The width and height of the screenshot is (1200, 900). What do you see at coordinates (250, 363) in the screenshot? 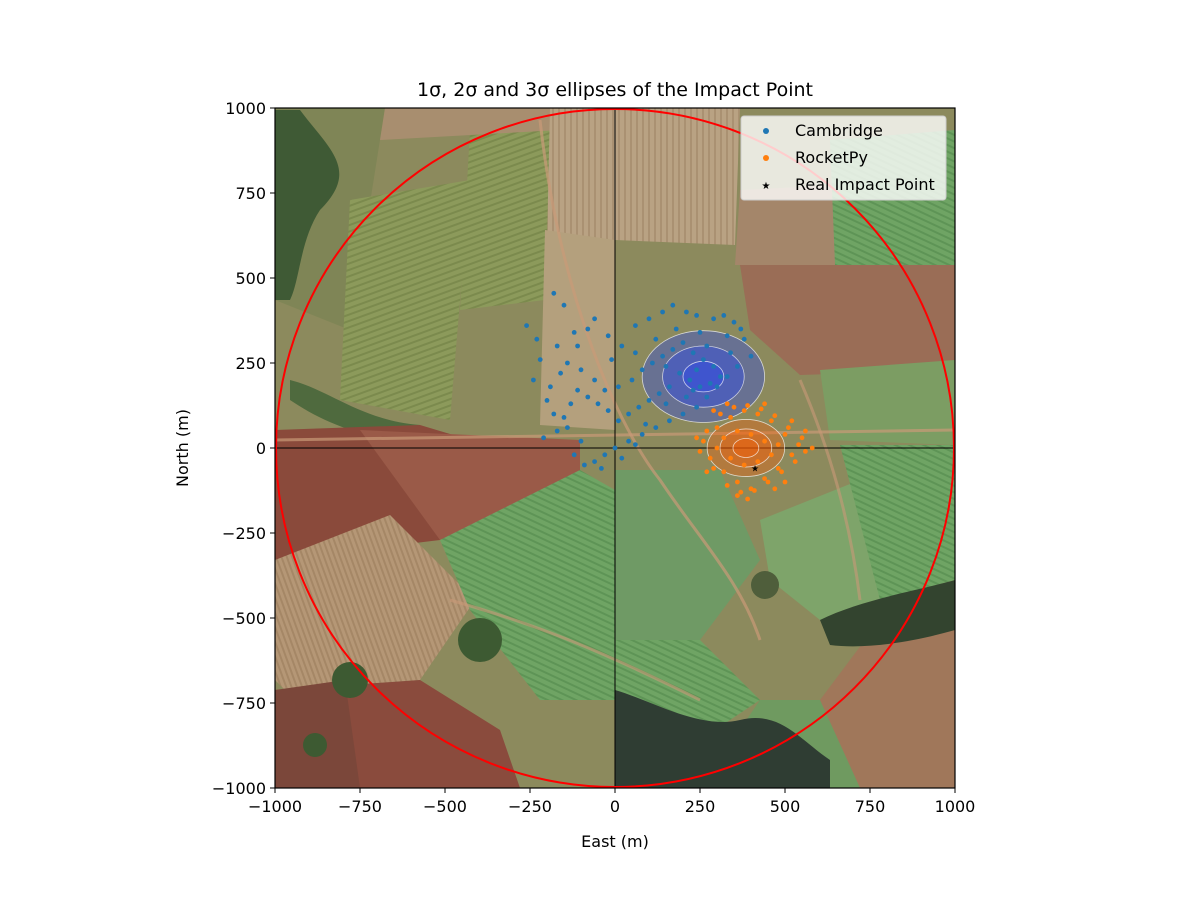
I see `y-tick-label: 250` at bounding box center [250, 363].